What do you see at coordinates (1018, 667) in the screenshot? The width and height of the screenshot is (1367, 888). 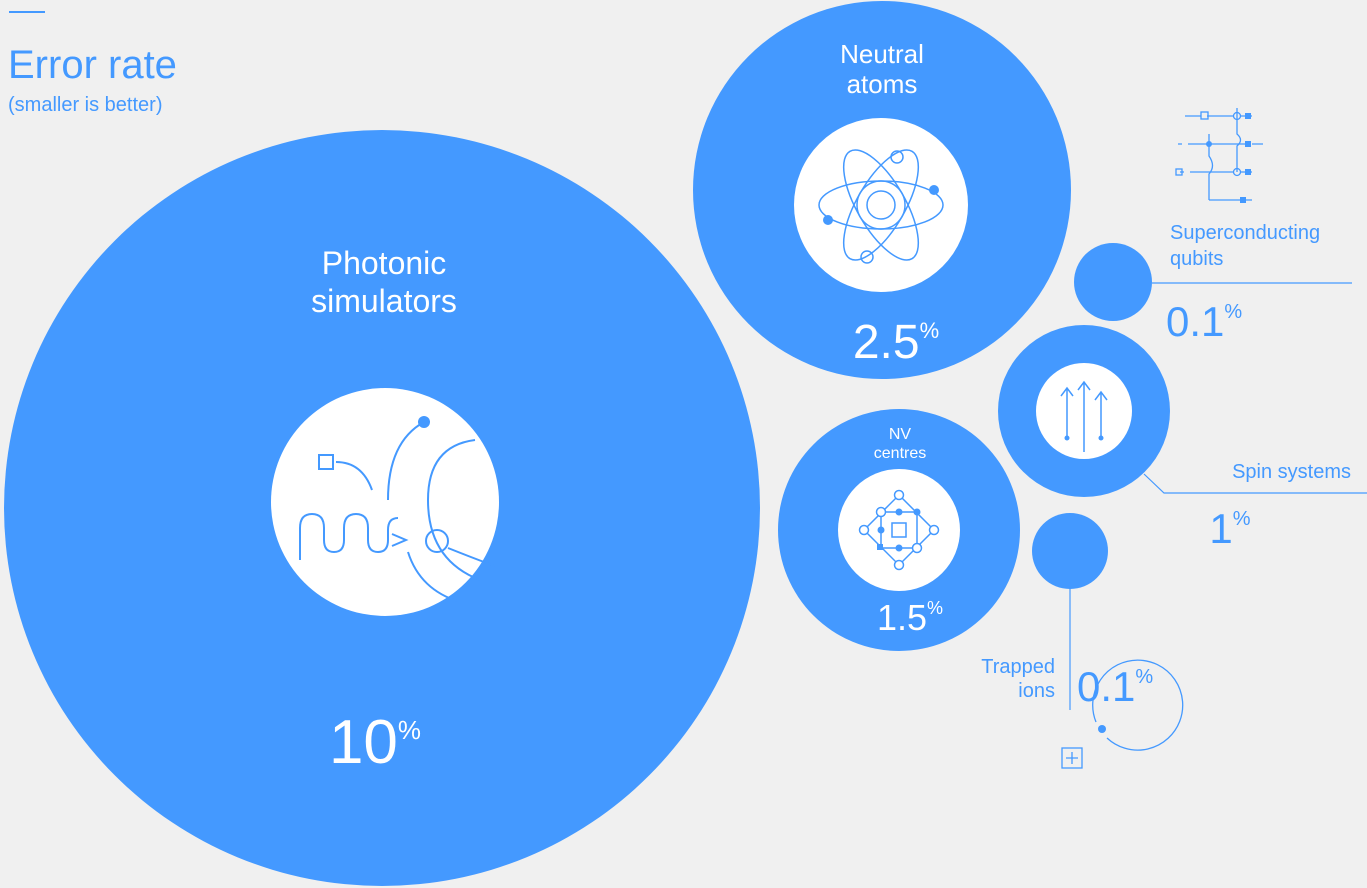 I see `bubble-trapped-label-line1: Trapped` at bounding box center [1018, 667].